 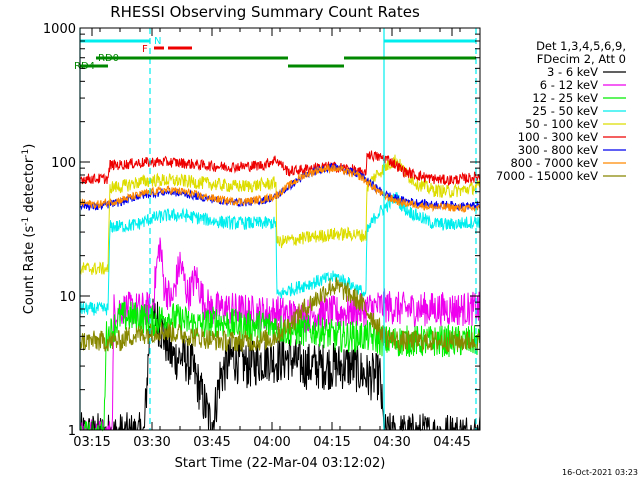 What do you see at coordinates (581, 46) in the screenshot?
I see `legend-header-detectors: Det 1,3,4,5,6,9,` at bounding box center [581, 46].